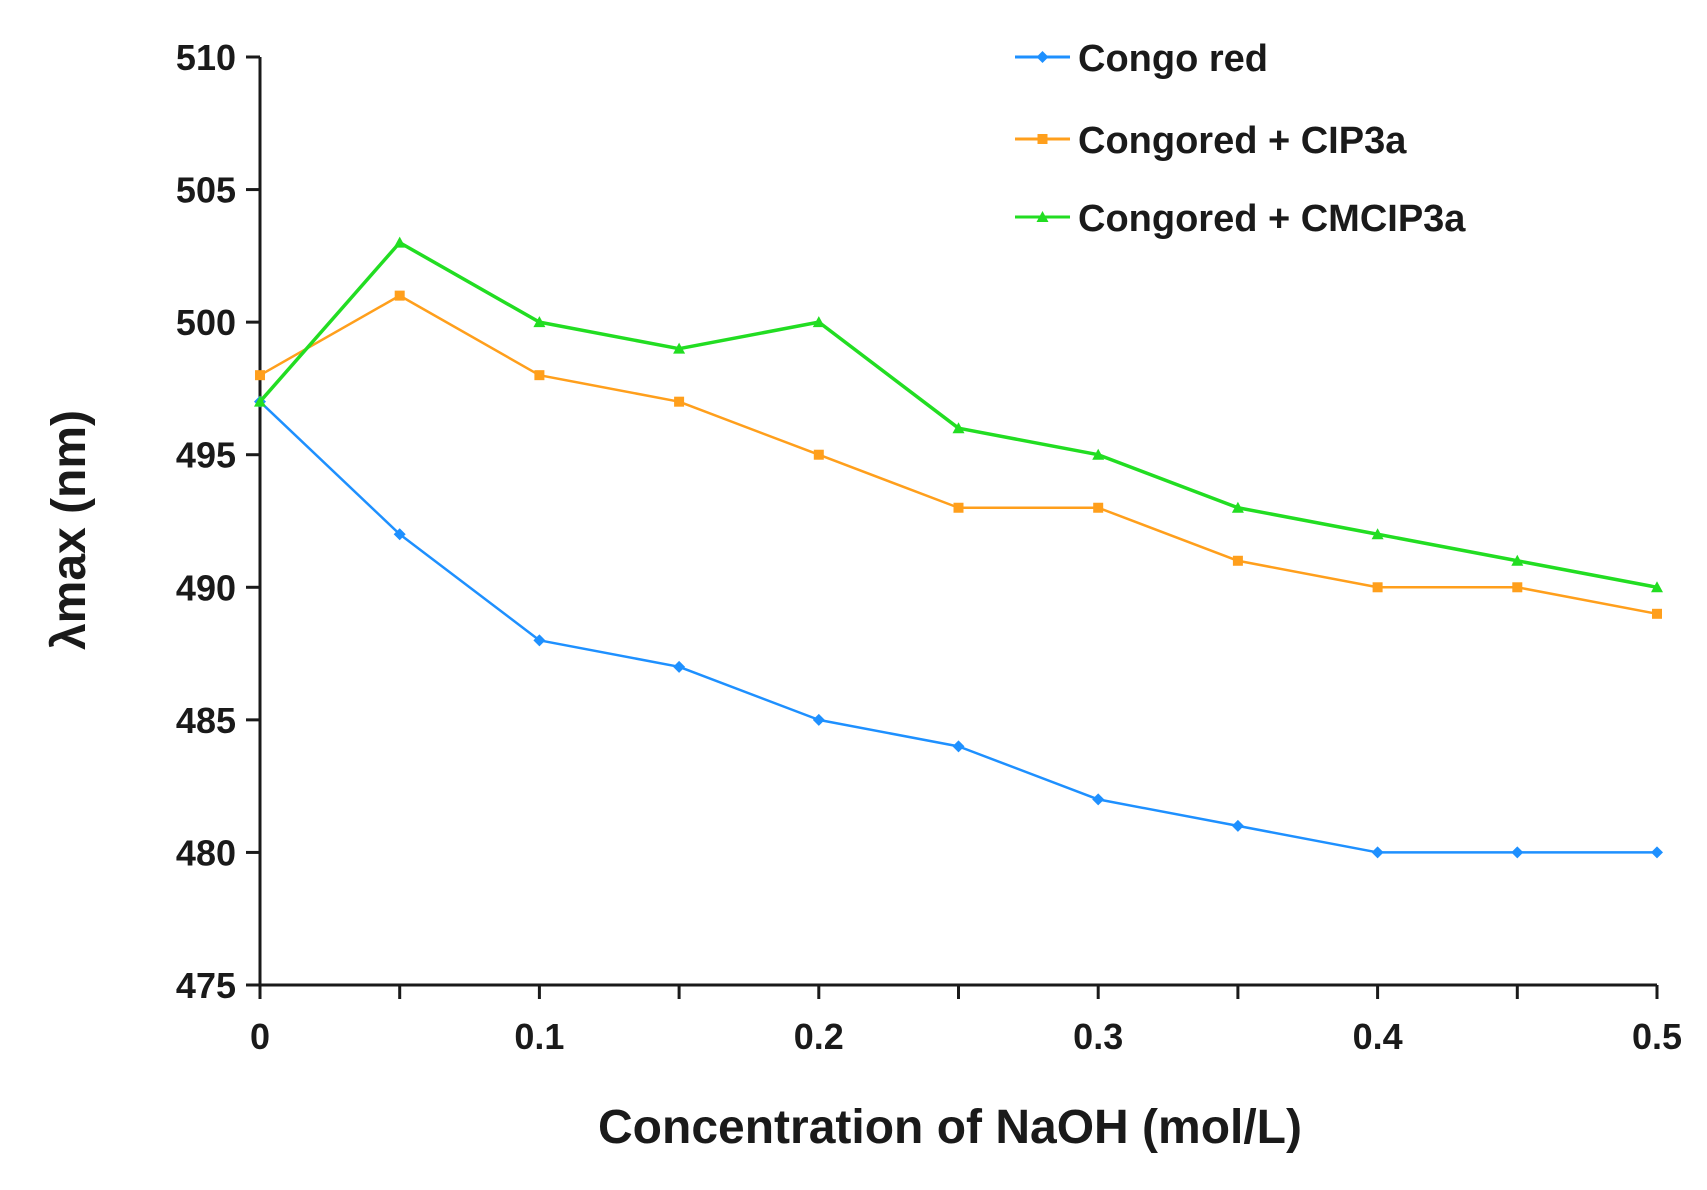  What do you see at coordinates (206, 852) in the screenshot?
I see `y-tick-label: 480` at bounding box center [206, 852].